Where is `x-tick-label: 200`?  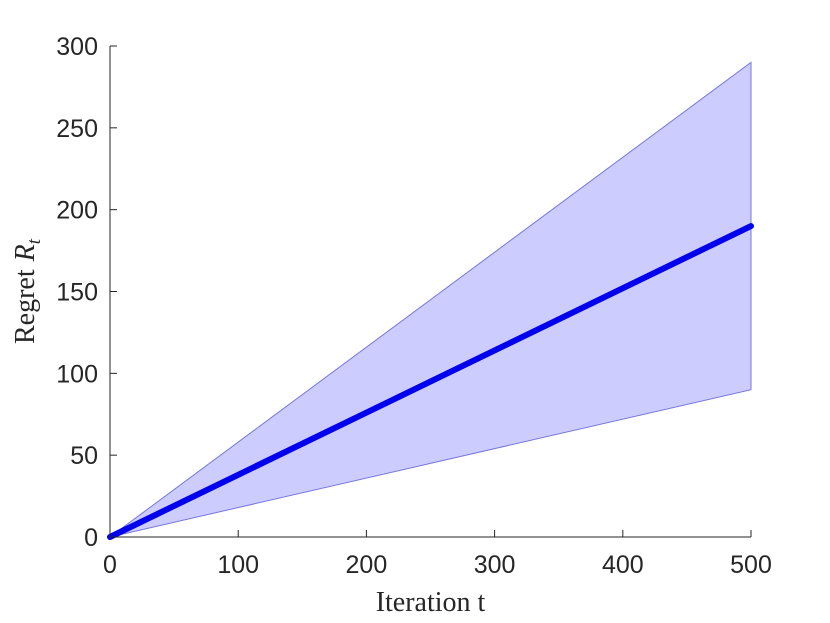
x-tick-label: 200 is located at coordinates (367, 565).